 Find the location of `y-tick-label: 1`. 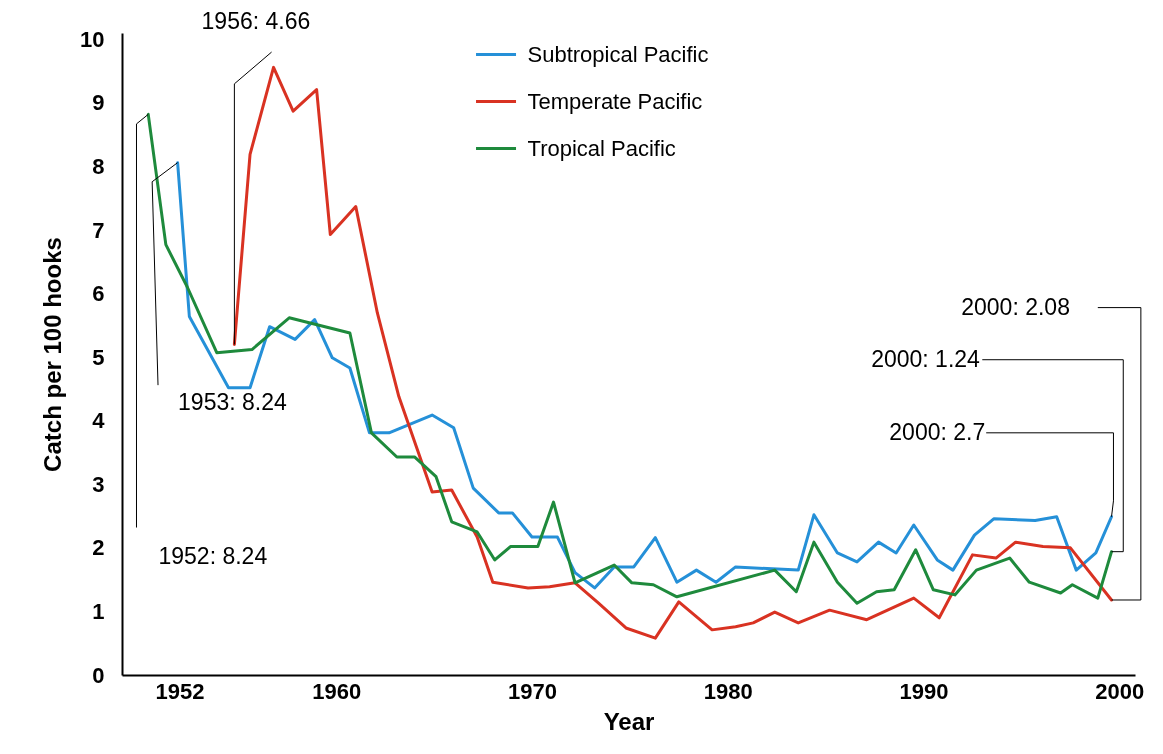

y-tick-label: 1 is located at coordinates (98, 611).